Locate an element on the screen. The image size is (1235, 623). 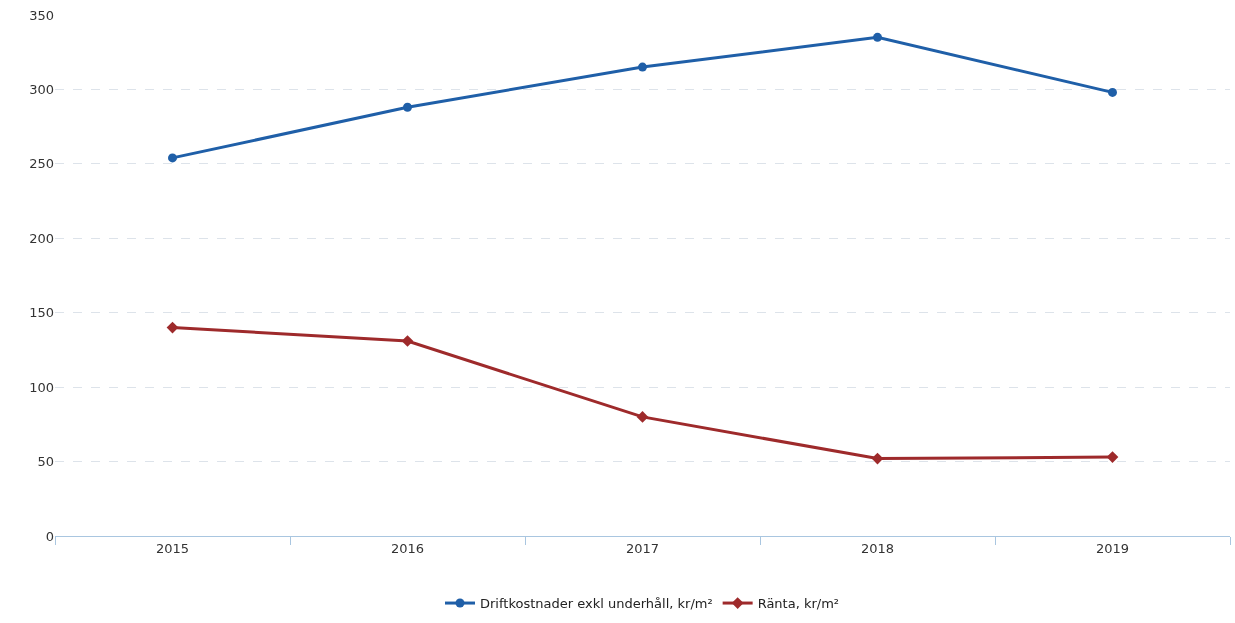
x-tick-label: 2018 is located at coordinates (877, 548).